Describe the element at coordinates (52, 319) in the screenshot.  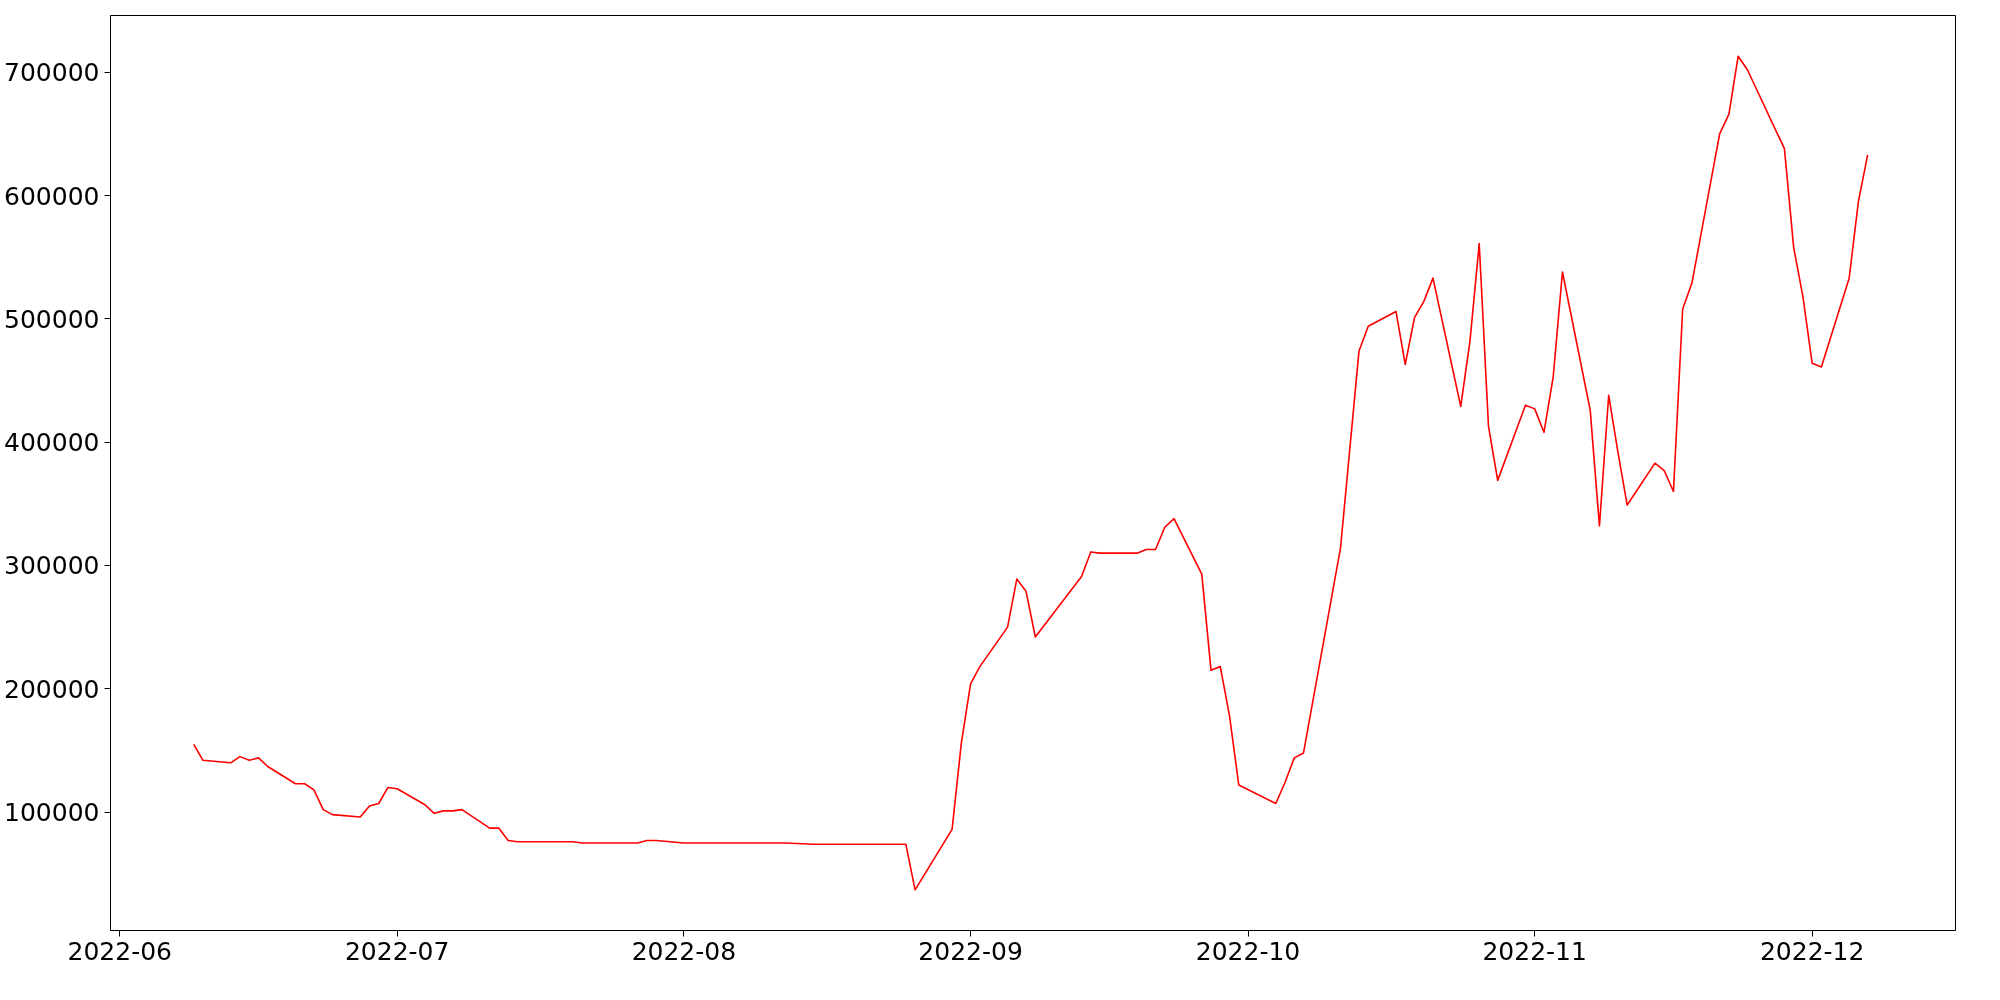
I see `y-tick-label: 500000` at that location.